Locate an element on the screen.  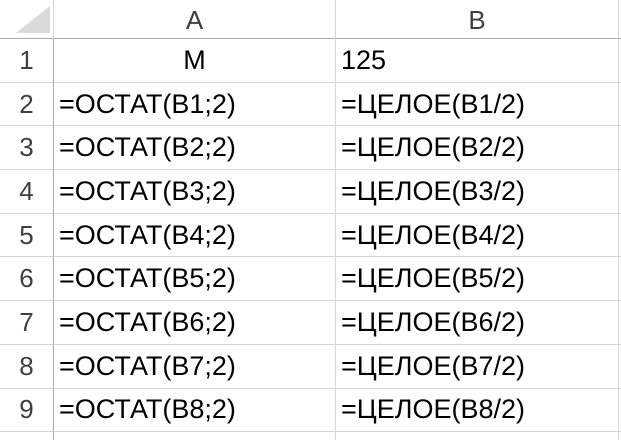
row-header-4: 4 is located at coordinates (27, 192).